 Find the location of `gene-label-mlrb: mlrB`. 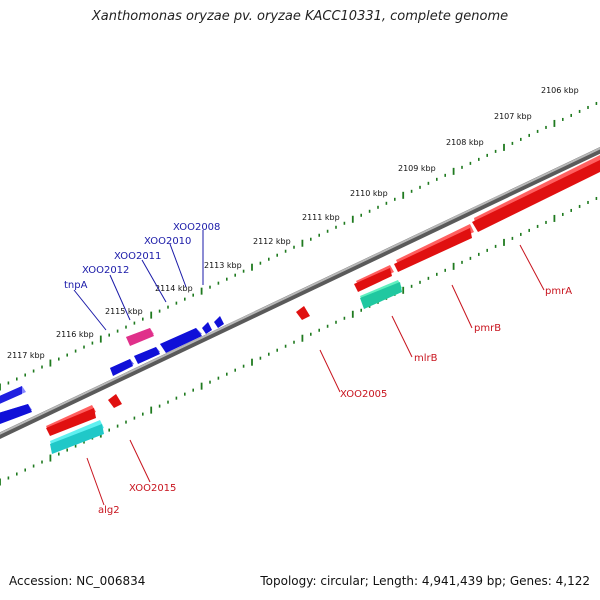

gene-label-mlrb: mlrB is located at coordinates (426, 358).